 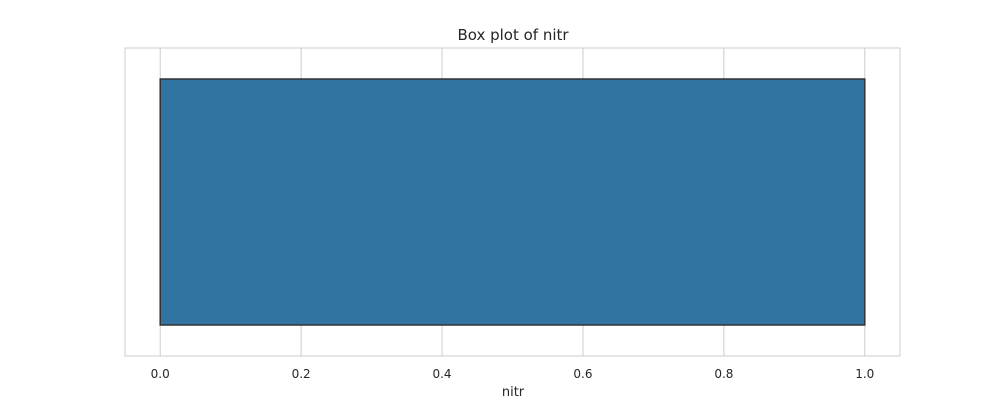 I want to click on chart-title: Box plot of nitr, so click(x=513, y=35).